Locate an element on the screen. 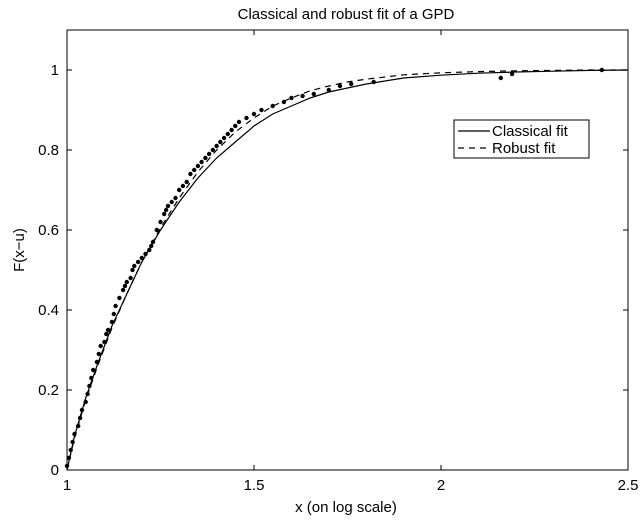 Image resolution: width=642 pixels, height=522 pixels. y-tick-label: 1 is located at coordinates (55, 70).